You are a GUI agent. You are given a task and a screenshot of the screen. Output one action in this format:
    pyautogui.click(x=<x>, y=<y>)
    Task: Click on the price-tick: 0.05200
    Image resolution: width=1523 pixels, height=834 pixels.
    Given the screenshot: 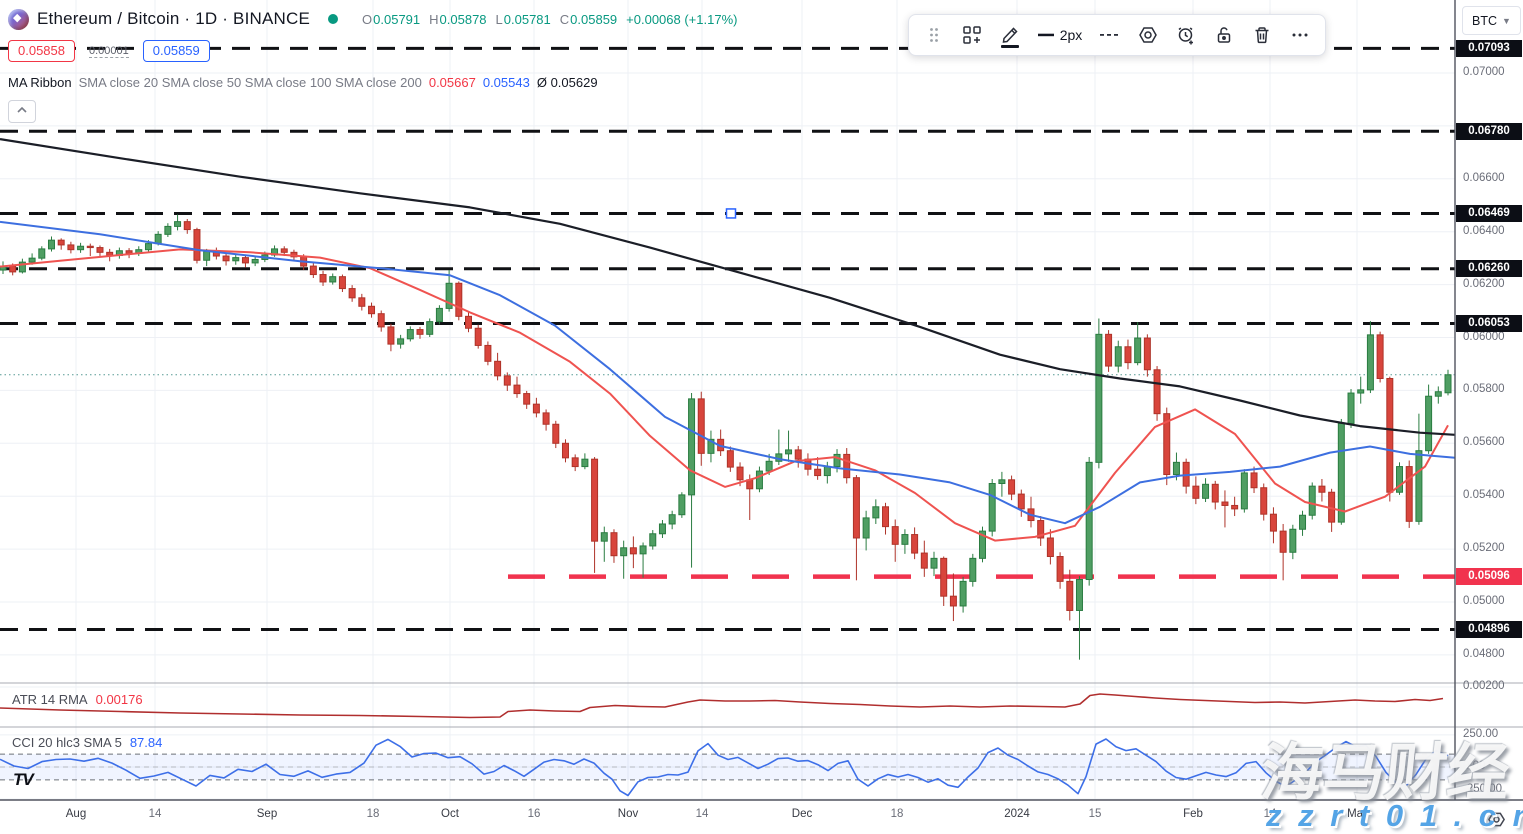 What is the action you would take?
    pyautogui.click(x=1484, y=548)
    